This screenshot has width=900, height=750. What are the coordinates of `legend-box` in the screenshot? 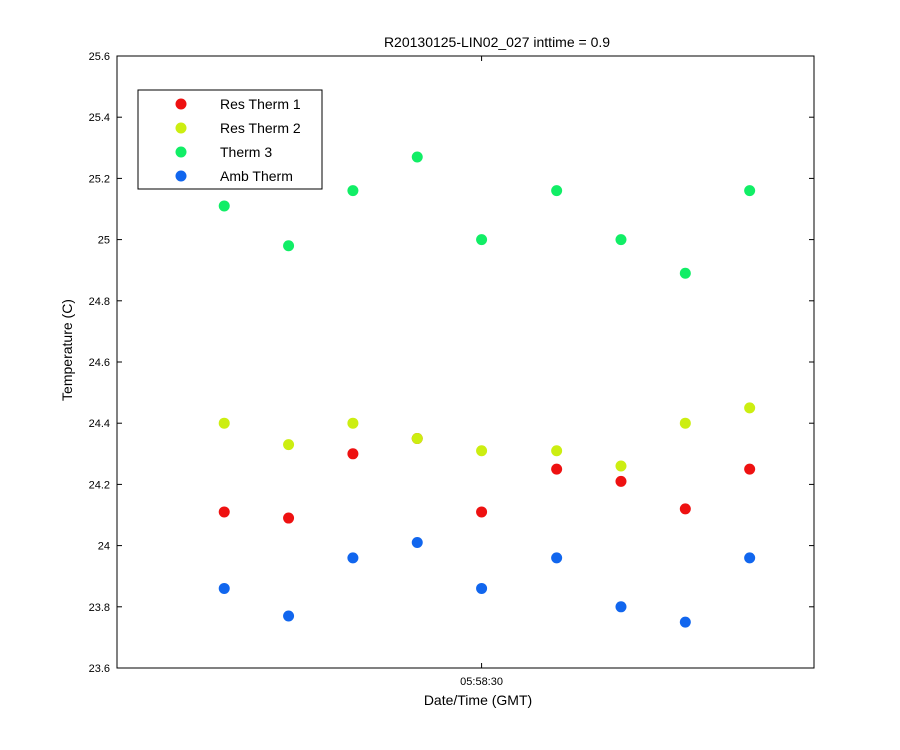 It's located at (230, 139).